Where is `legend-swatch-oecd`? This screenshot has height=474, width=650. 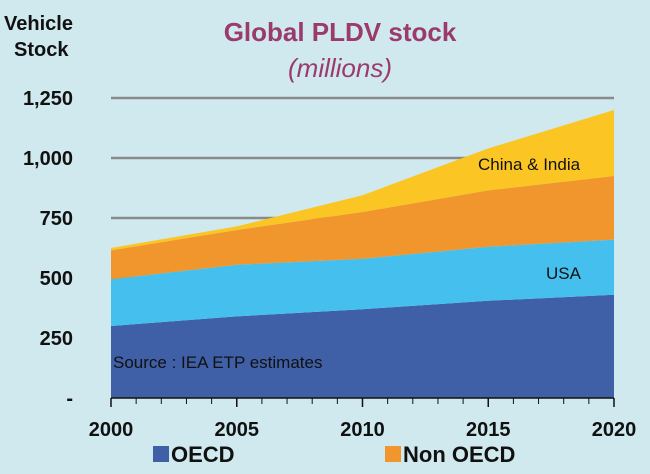 legend-swatch-oecd is located at coordinates (161, 454).